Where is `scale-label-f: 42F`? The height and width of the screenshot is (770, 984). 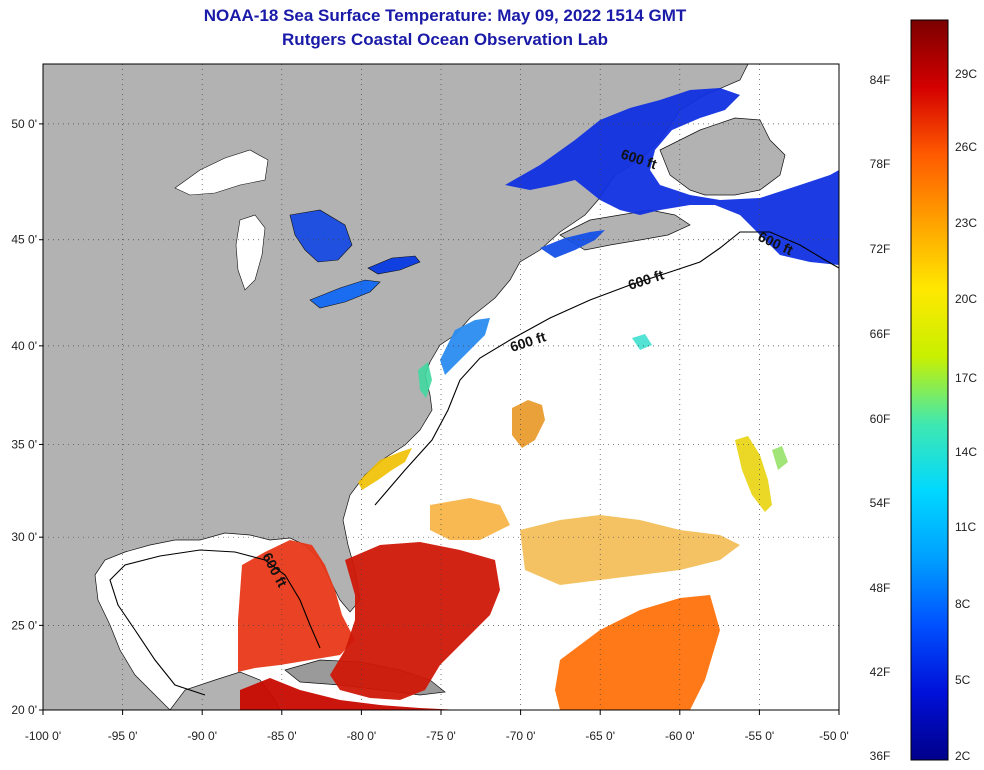
scale-label-f: 42F is located at coordinates (880, 672).